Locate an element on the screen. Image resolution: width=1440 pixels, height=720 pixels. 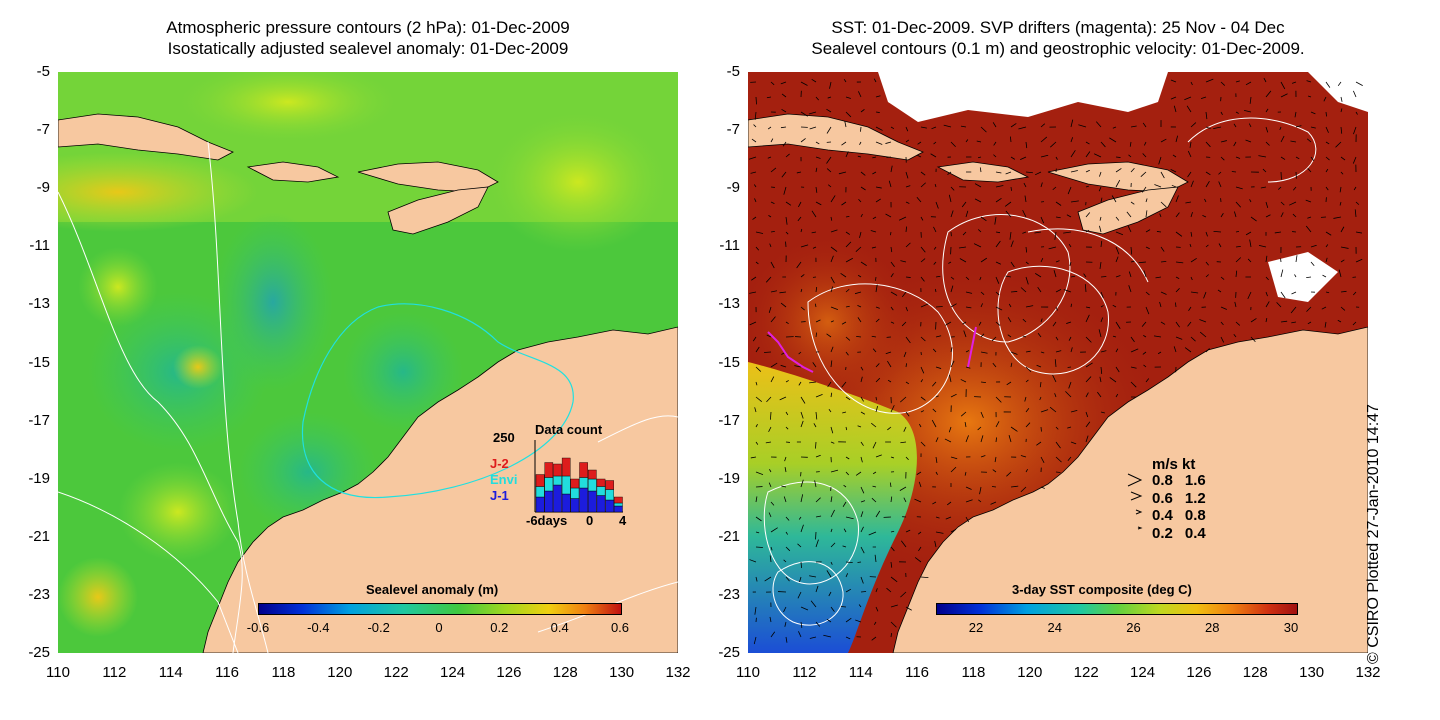
left-y-tick-label: -19 is located at coordinates (39, 478).